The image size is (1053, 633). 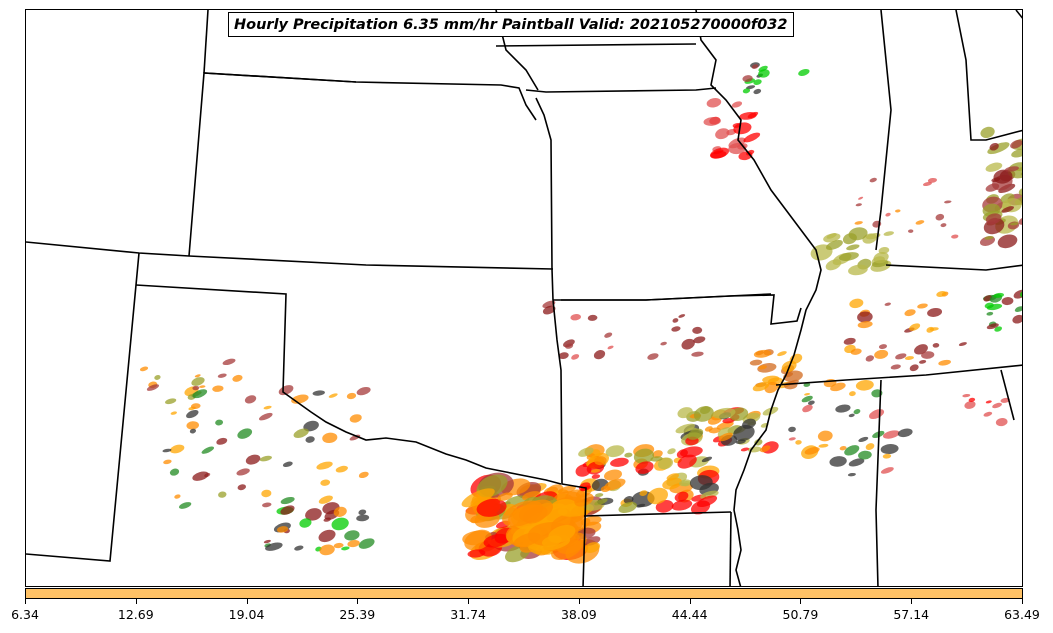 What do you see at coordinates (621, 90) in the screenshot?
I see `iowa-south-border` at bounding box center [621, 90].